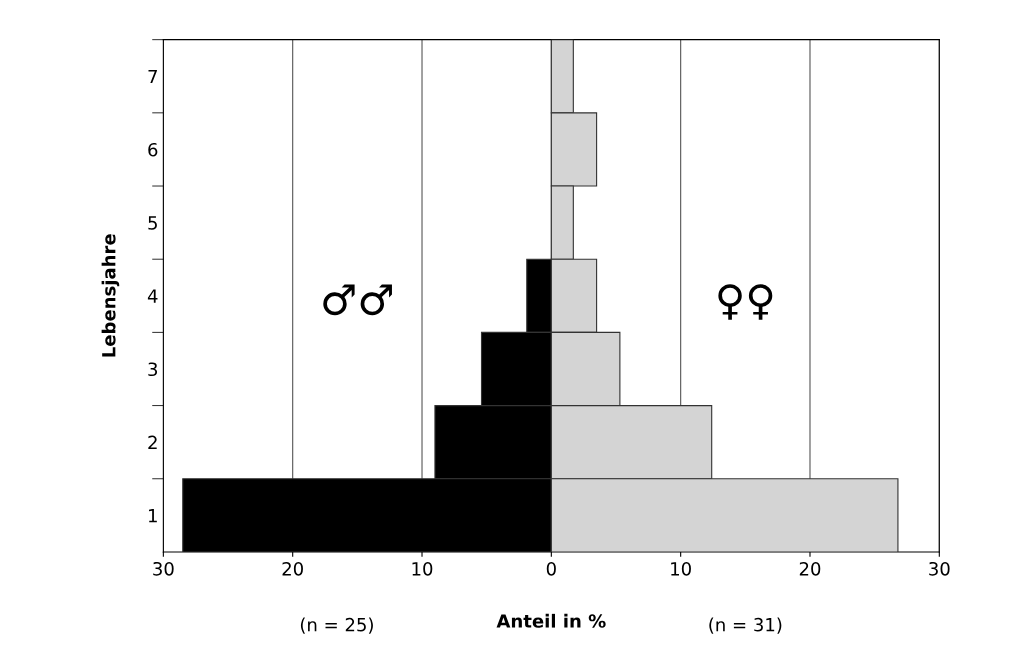  Describe the element at coordinates (152, 223) in the screenshot. I see `y-tick-label: 5` at that location.